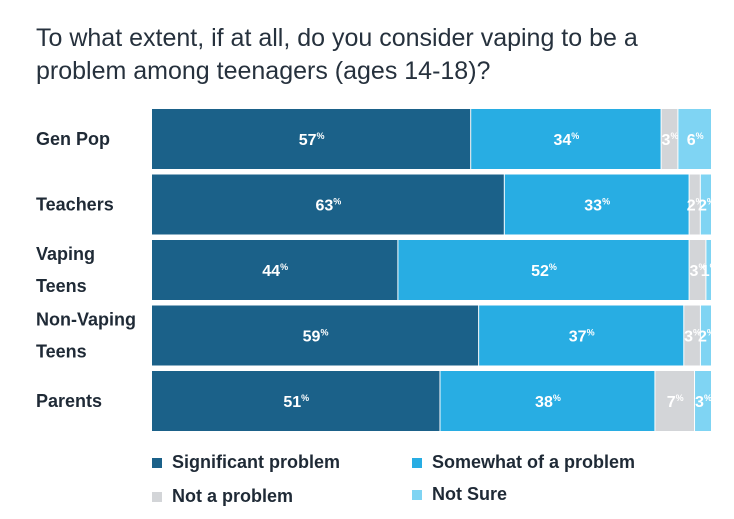 The image size is (734, 519). I want to click on legend-item-not-a-problem: Not a problem, so click(222, 496).